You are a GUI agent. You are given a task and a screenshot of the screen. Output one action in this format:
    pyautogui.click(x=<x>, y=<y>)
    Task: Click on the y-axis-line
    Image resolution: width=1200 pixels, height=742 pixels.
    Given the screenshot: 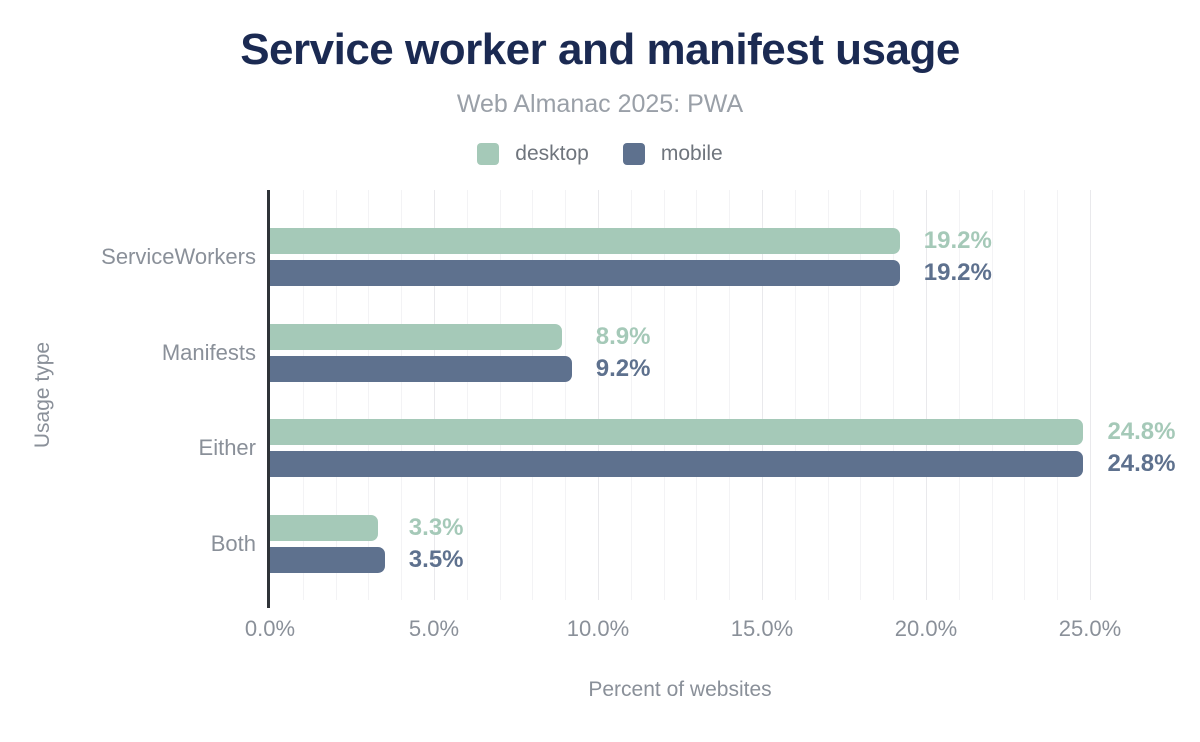 What is the action you would take?
    pyautogui.click(x=268, y=399)
    